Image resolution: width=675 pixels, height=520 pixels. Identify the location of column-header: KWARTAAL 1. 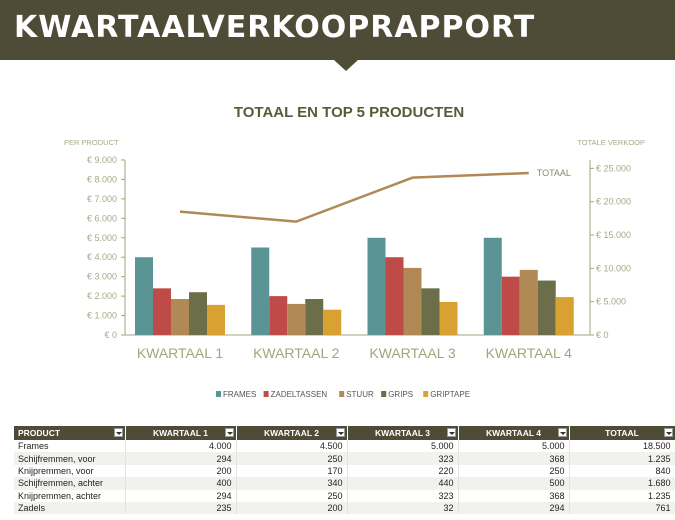
(181, 433).